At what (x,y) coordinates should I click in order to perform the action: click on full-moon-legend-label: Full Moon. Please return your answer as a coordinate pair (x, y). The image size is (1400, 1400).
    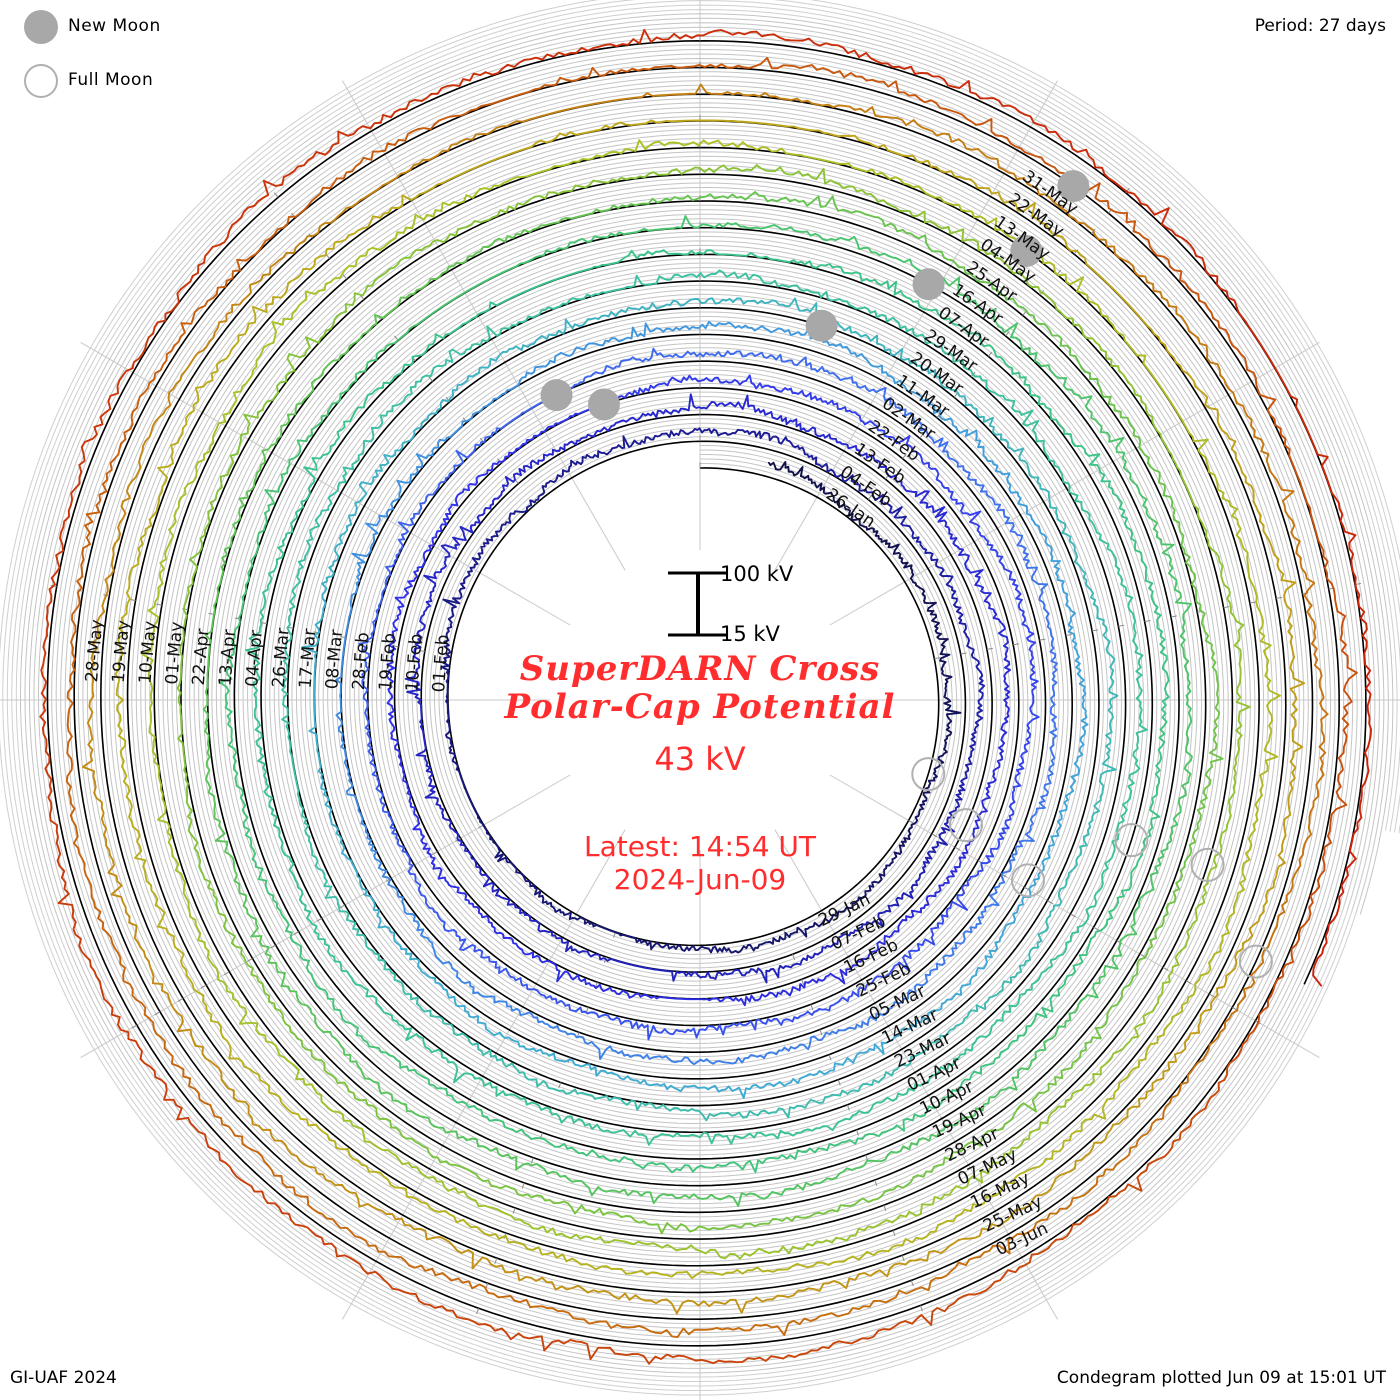
    Looking at the image, I should click on (111, 80).